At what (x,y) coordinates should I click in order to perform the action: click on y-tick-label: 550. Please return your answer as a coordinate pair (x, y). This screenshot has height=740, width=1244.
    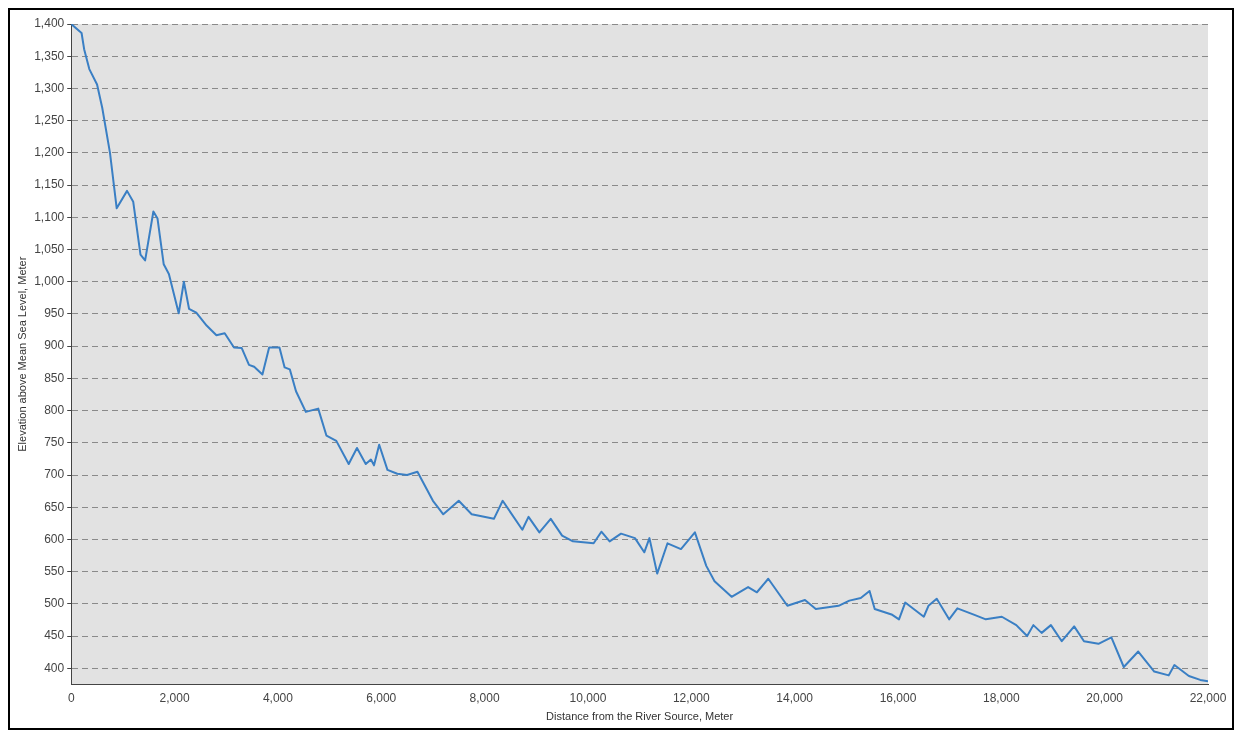
    Looking at the image, I should click on (54, 570).